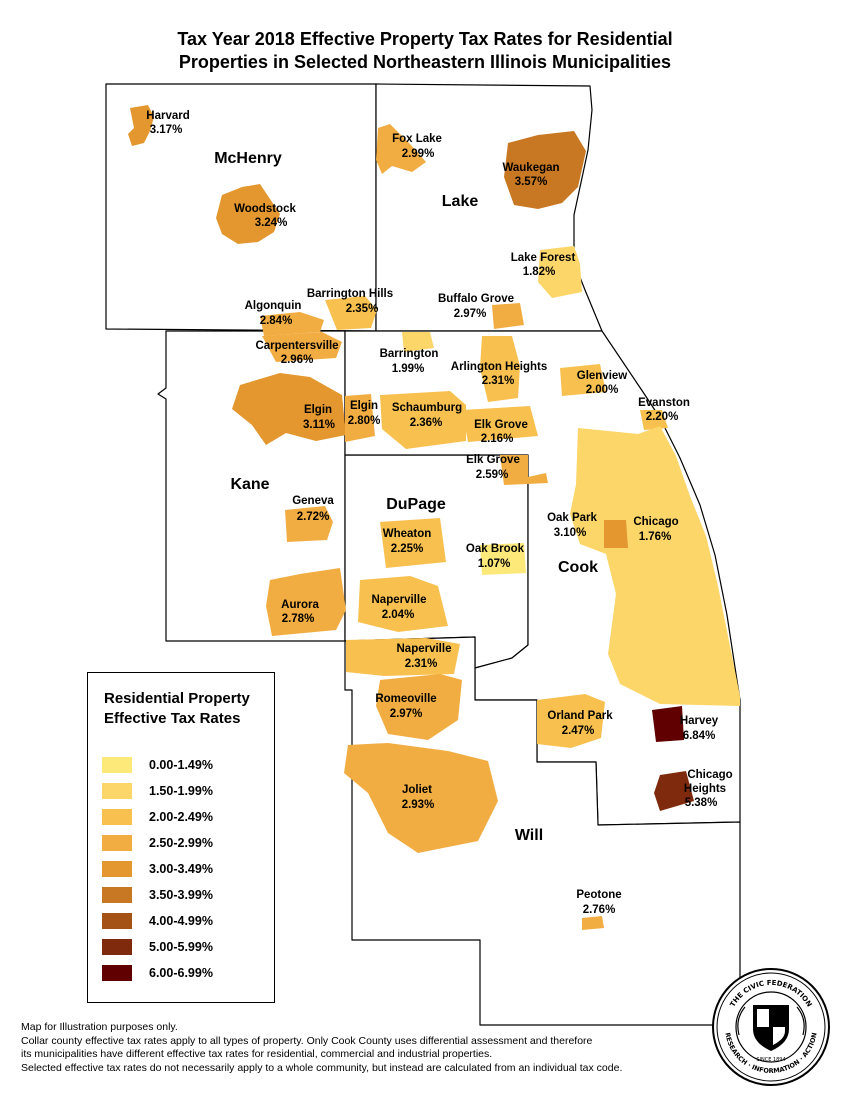 Image resolution: width=850 pixels, height=1098 pixels. I want to click on muni-name-schaumburg: Schaumburg, so click(427, 408).